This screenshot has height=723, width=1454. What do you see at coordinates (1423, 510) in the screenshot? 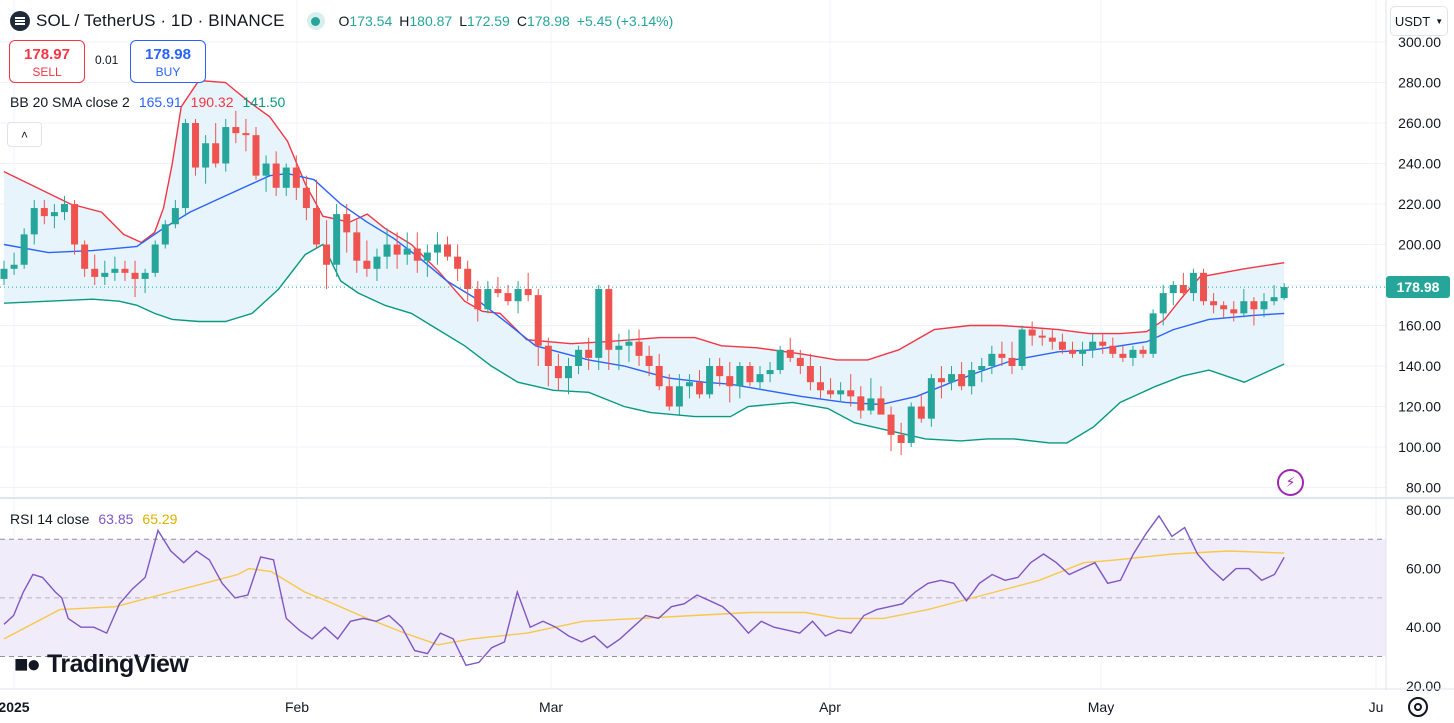
I see `rsi-tick-label: 80.00` at bounding box center [1423, 510].